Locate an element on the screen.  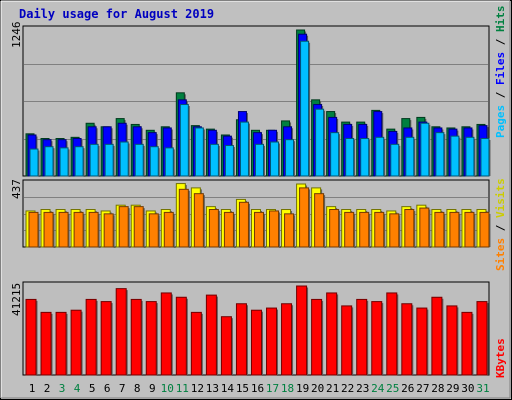
legend-sites: Sites is located at coordinates (500, 254).